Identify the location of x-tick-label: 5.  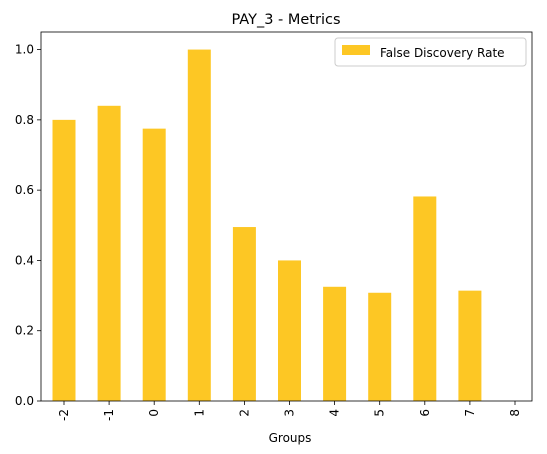
(380, 413).